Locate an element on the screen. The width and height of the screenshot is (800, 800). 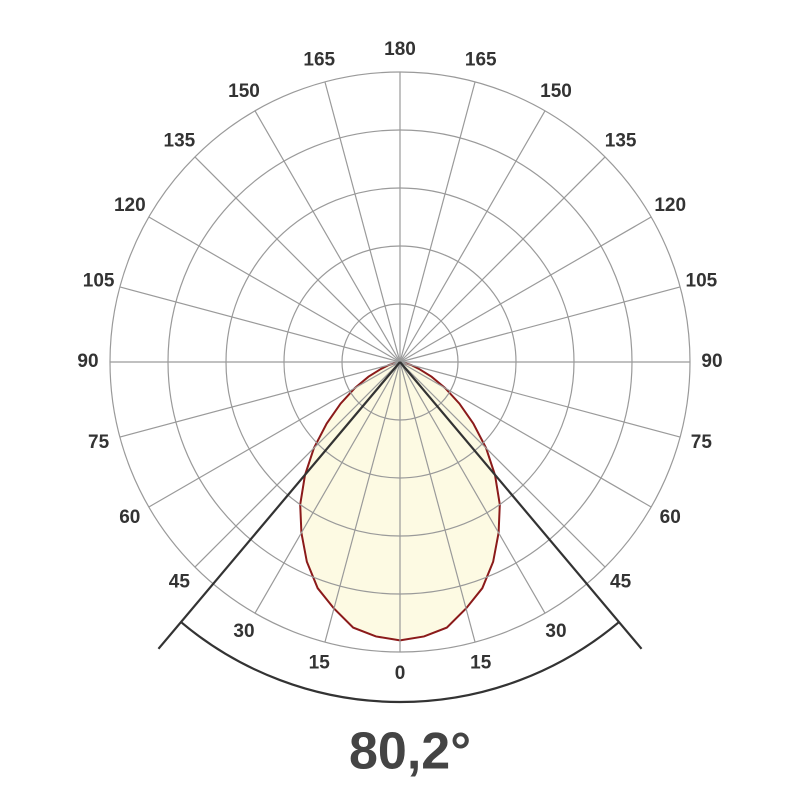
beam-angle-label: 80,2° is located at coordinates (410, 752).